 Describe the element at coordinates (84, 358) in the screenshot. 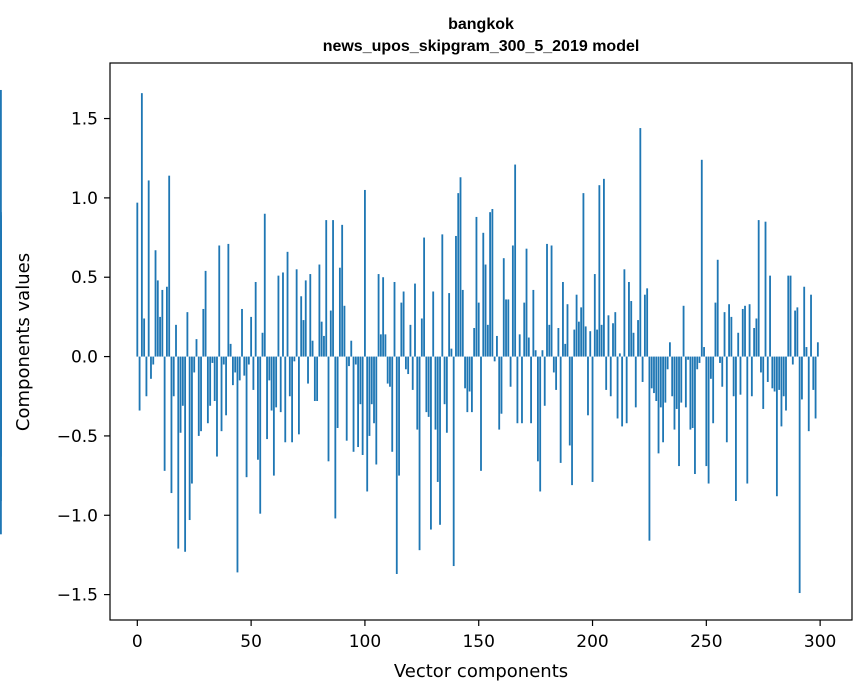

I see `y-tick-label: 0.0` at that location.